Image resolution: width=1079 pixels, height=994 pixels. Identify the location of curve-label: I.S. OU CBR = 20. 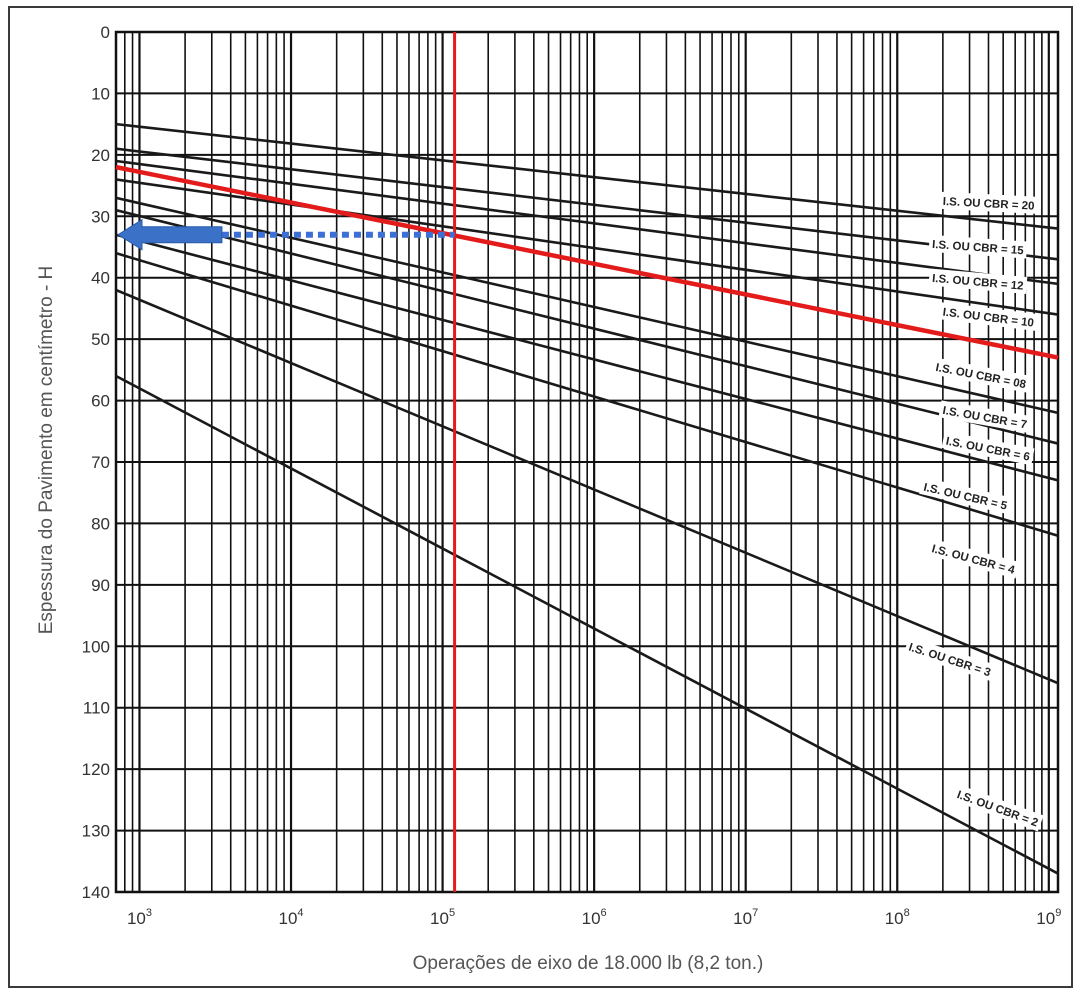
(988, 202).